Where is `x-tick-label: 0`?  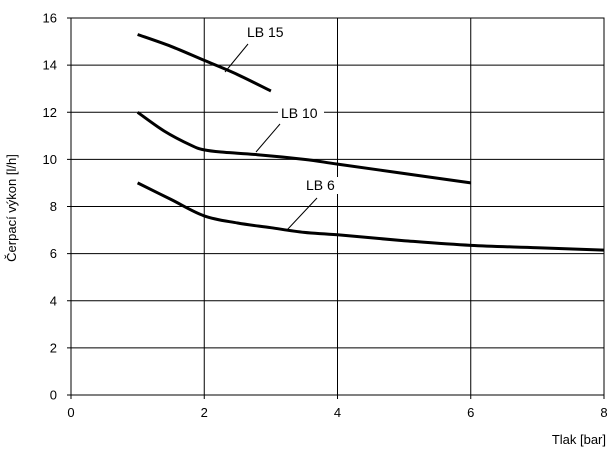 x-tick-label: 0 is located at coordinates (70, 412).